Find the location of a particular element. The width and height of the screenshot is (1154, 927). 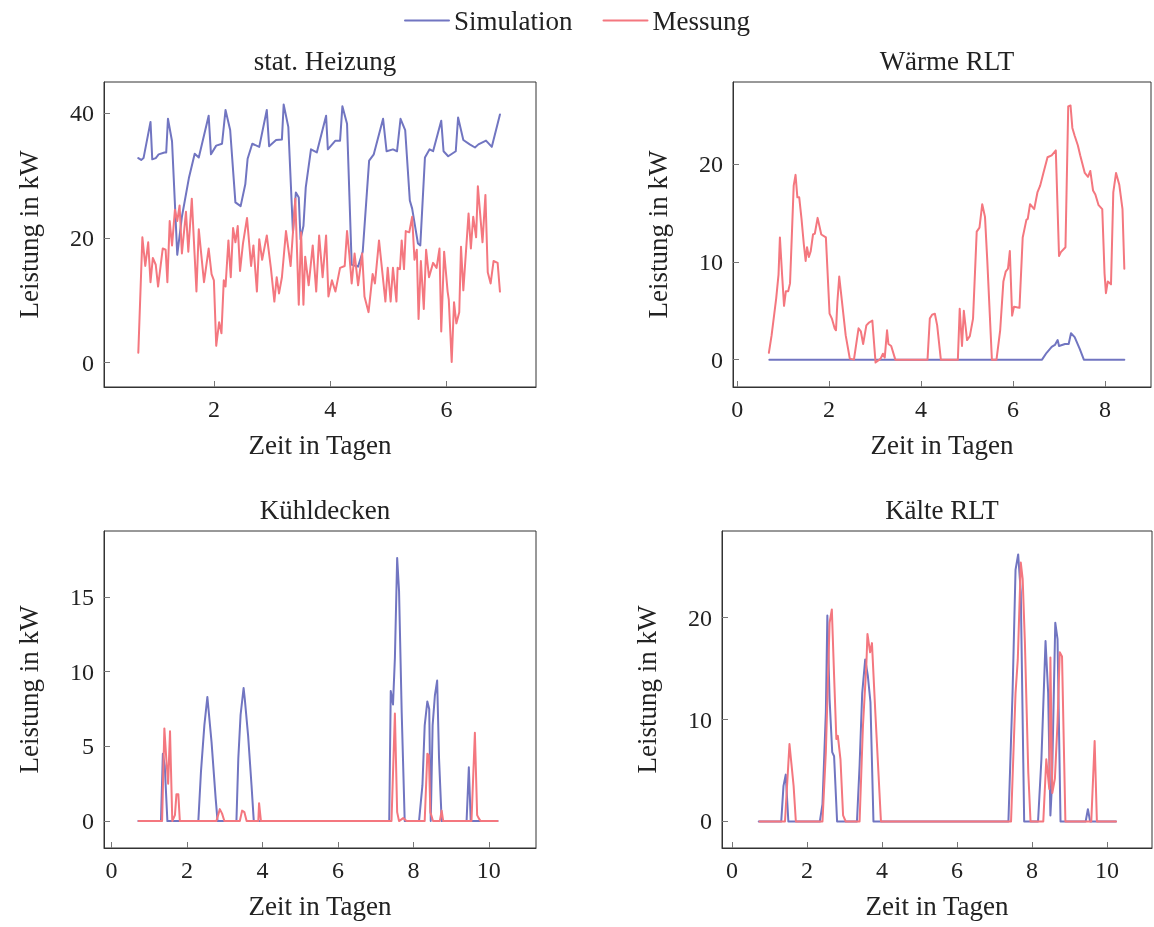

legend-label: Simulation is located at coordinates (513, 20).